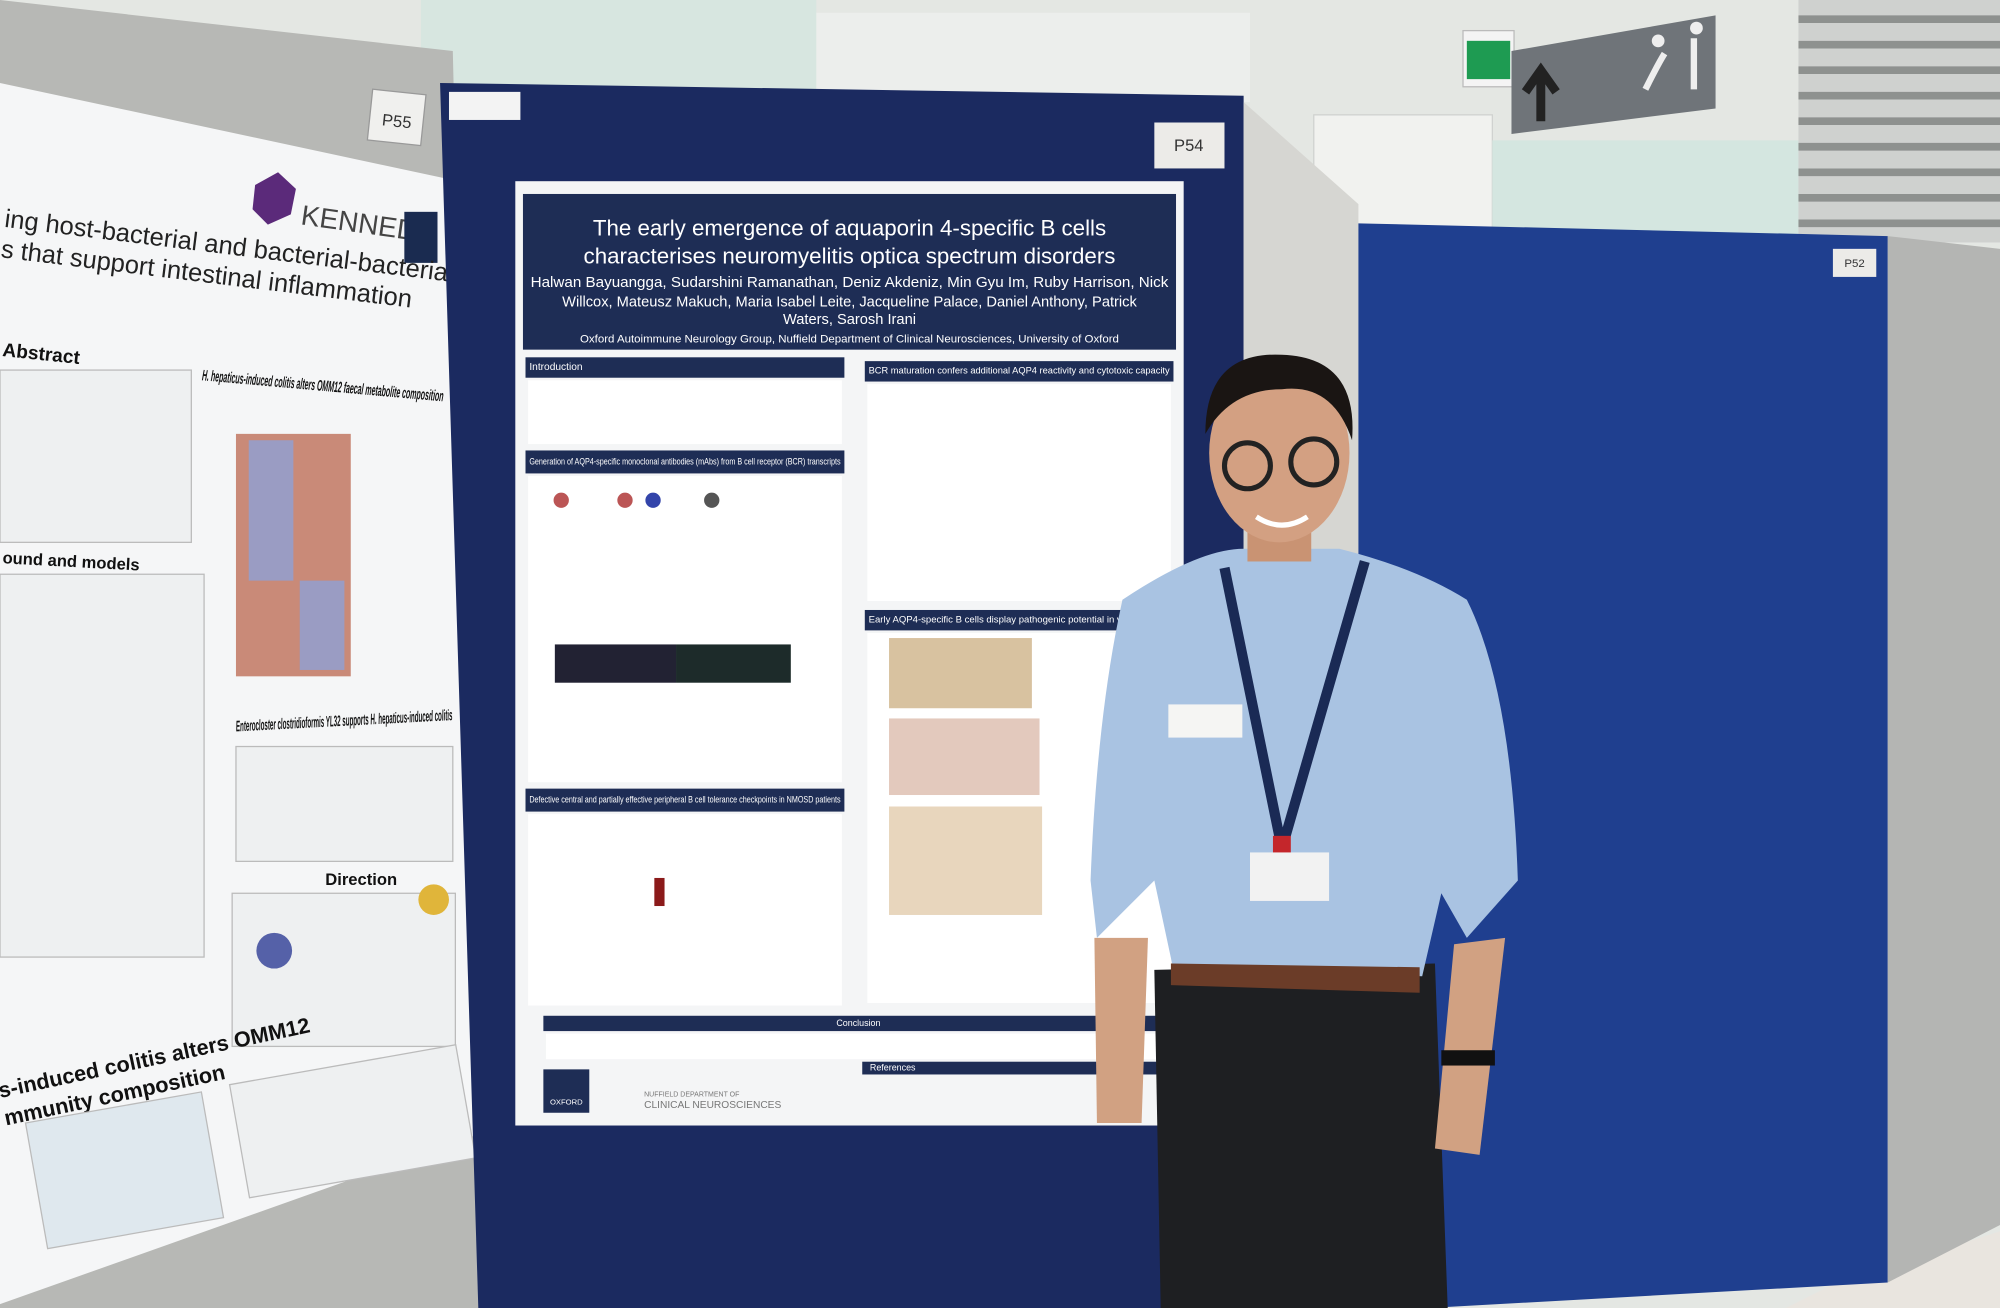  What do you see at coordinates (1899, 121) in the screenshot?
I see `vent` at bounding box center [1899, 121].